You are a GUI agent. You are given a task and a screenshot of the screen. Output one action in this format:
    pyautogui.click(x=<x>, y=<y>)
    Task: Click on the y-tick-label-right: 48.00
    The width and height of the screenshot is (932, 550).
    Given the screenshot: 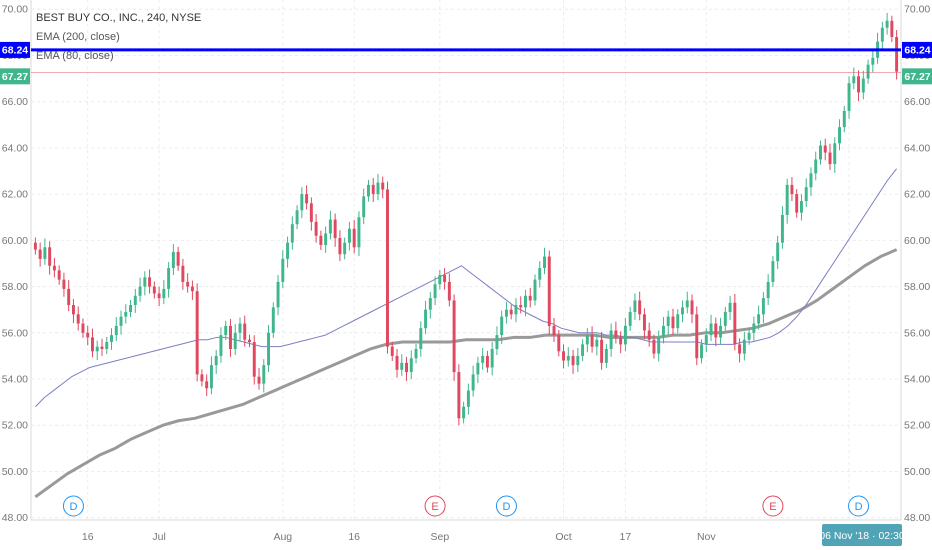 What is the action you would take?
    pyautogui.click(x=917, y=518)
    